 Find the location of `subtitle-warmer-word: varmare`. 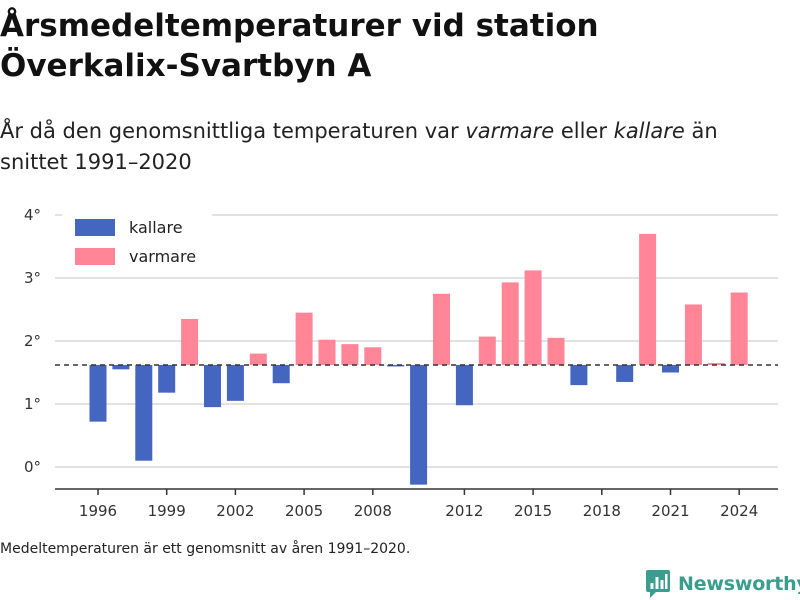

subtitle-warmer-word: varmare is located at coordinates (510, 131).